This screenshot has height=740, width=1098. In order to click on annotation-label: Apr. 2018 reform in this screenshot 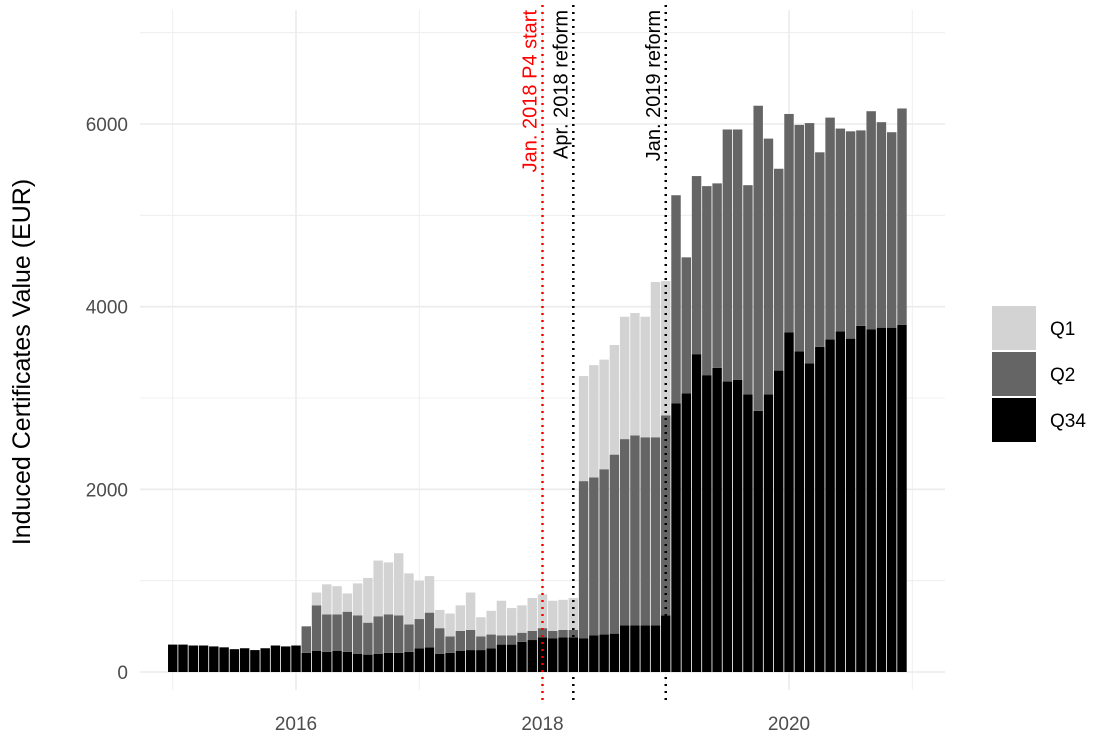, I will do `click(561, 84)`.